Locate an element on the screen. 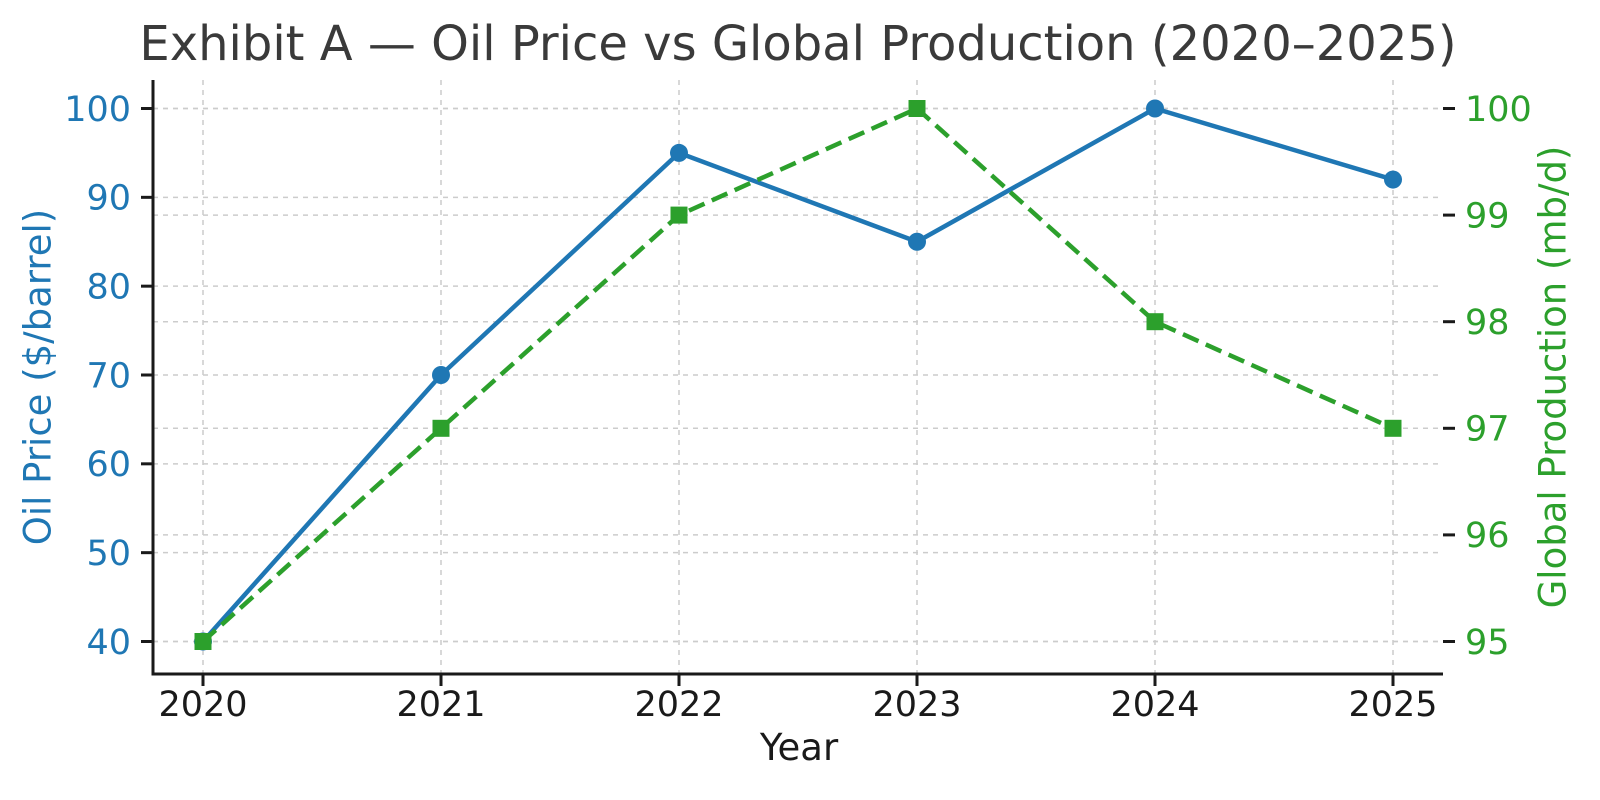 This screenshot has width=1600, height=800. right-tick-label: 97 is located at coordinates (1487, 430).